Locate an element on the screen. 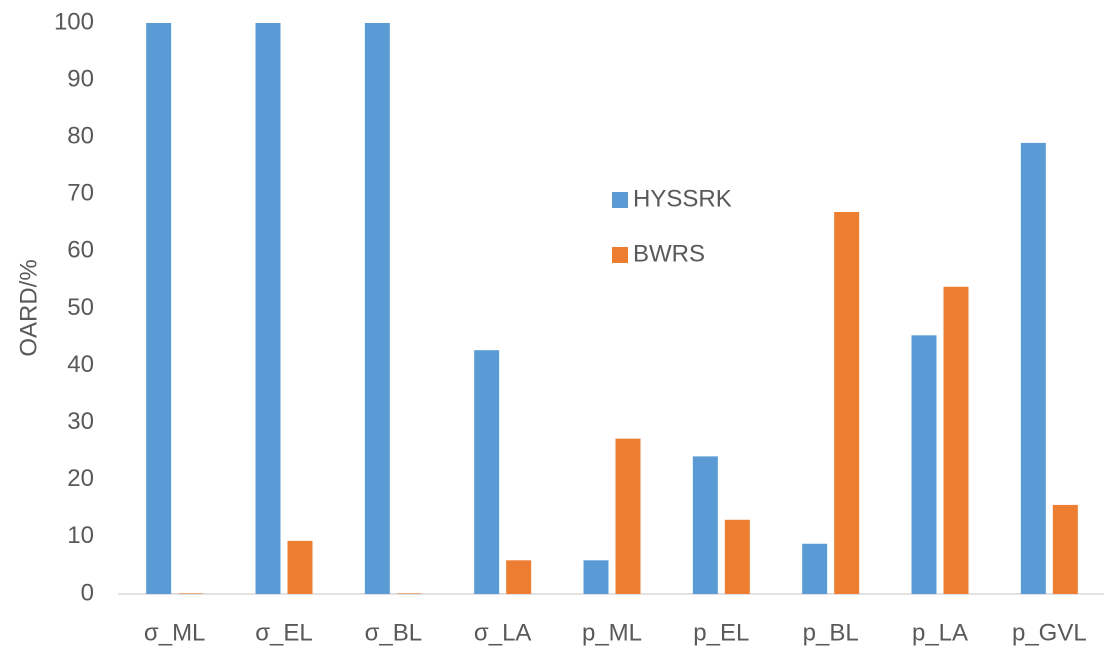 The width and height of the screenshot is (1106, 655). x-tick-label: p_EL is located at coordinates (721, 632).